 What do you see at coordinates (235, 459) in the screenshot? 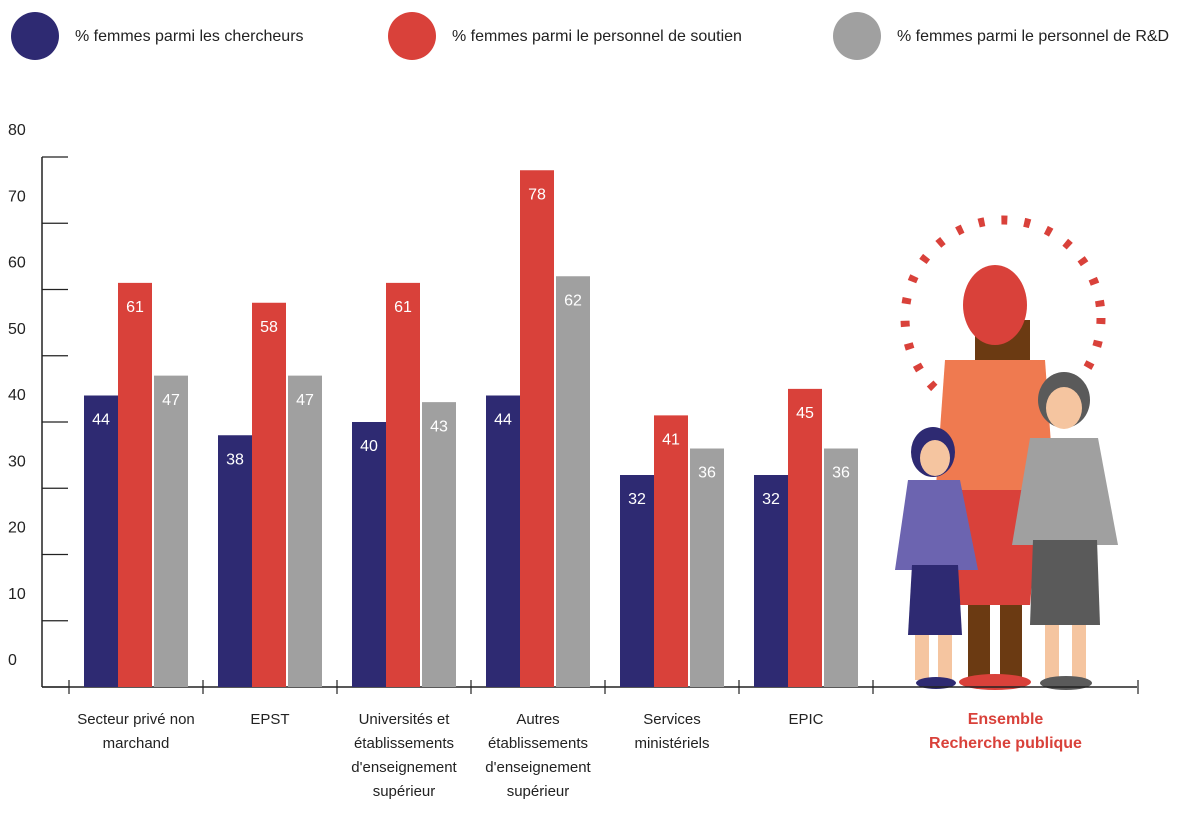
I see `value-label: 38` at bounding box center [235, 459].